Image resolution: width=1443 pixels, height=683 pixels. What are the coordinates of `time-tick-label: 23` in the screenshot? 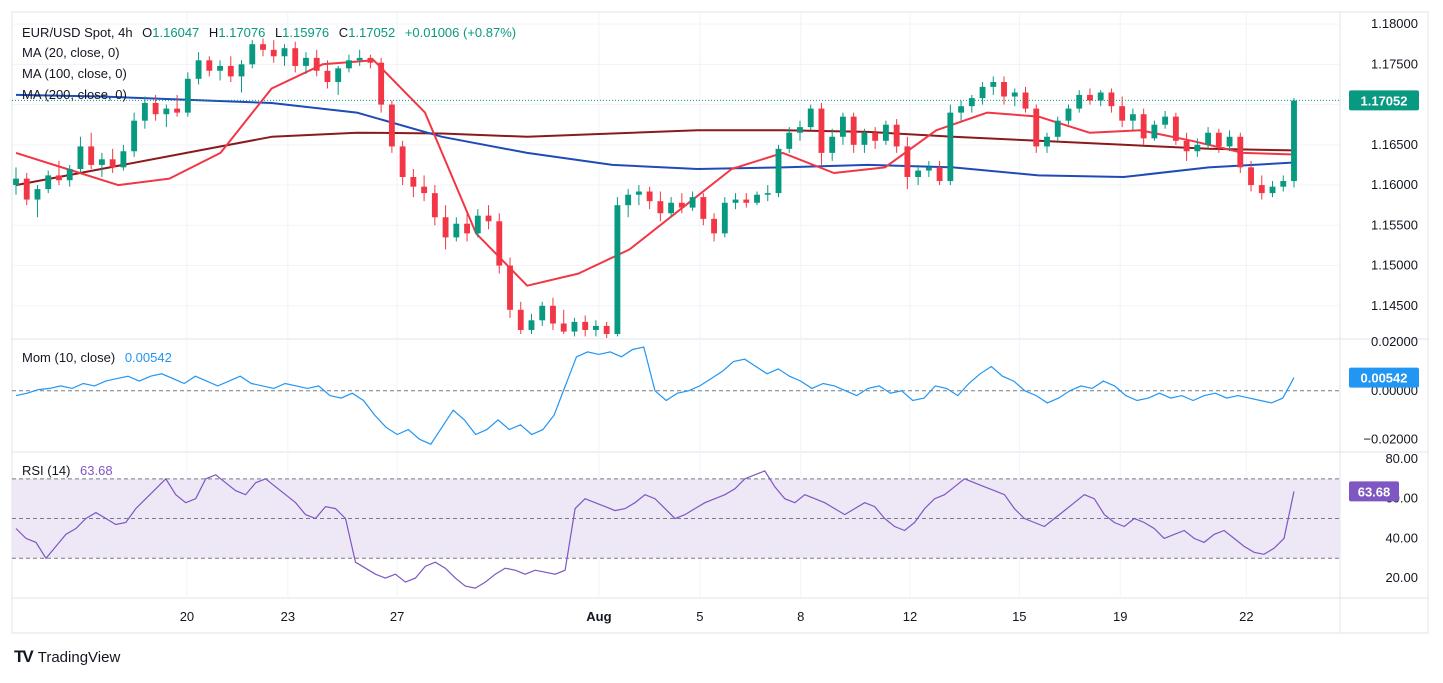 It's located at (288, 616).